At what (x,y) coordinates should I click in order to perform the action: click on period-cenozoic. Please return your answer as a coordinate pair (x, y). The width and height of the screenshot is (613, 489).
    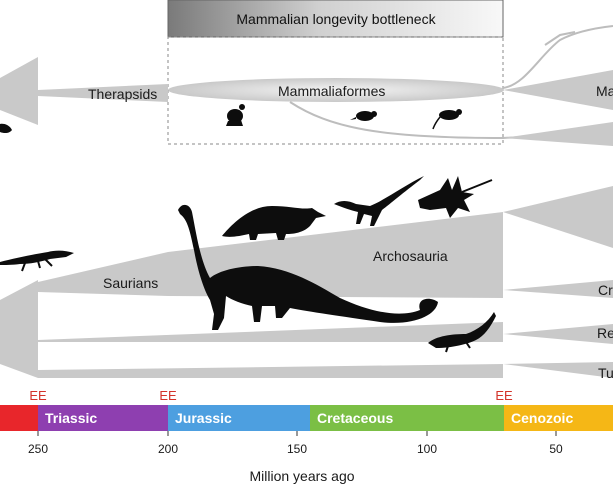
    Looking at the image, I should click on (558, 418).